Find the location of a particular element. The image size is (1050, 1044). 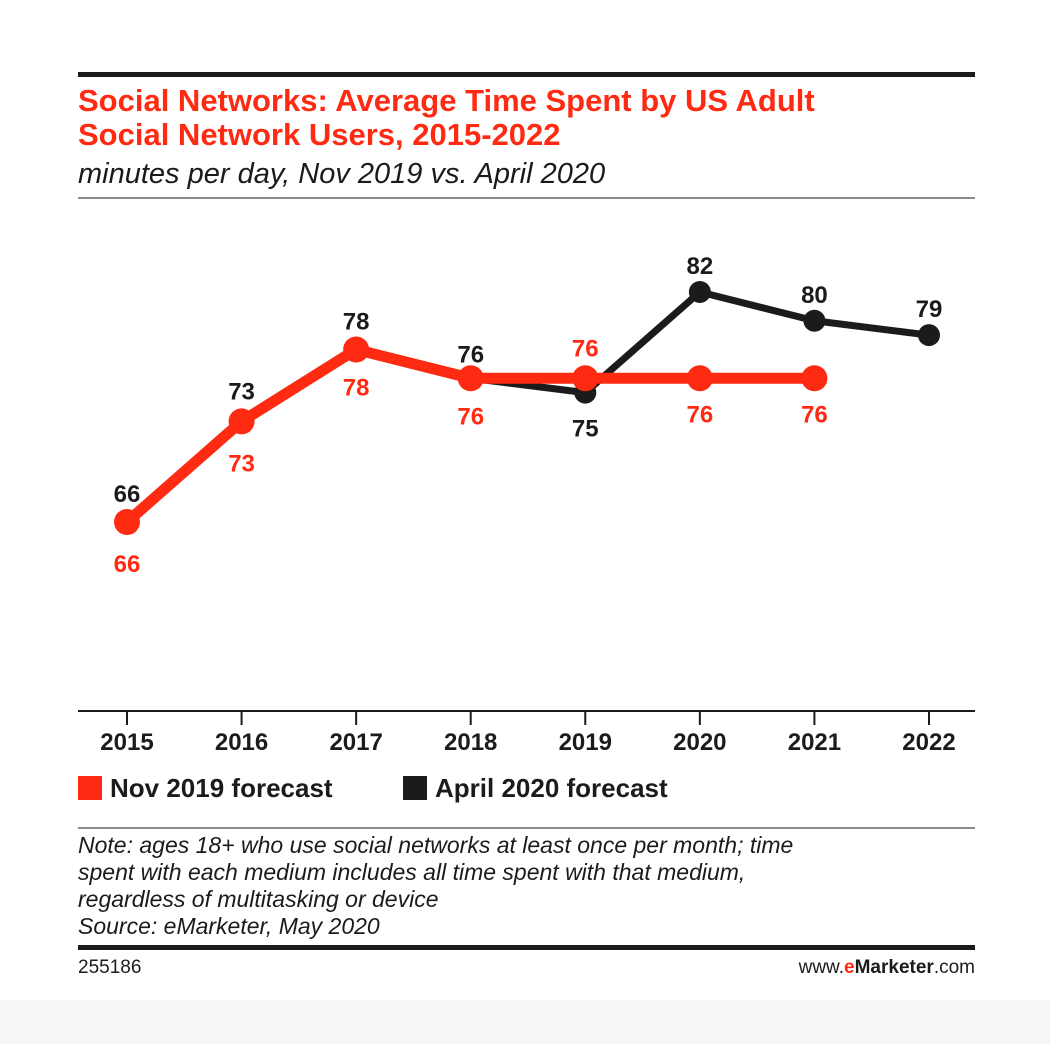

nov-2019-point-2017 is located at coordinates (356, 349).